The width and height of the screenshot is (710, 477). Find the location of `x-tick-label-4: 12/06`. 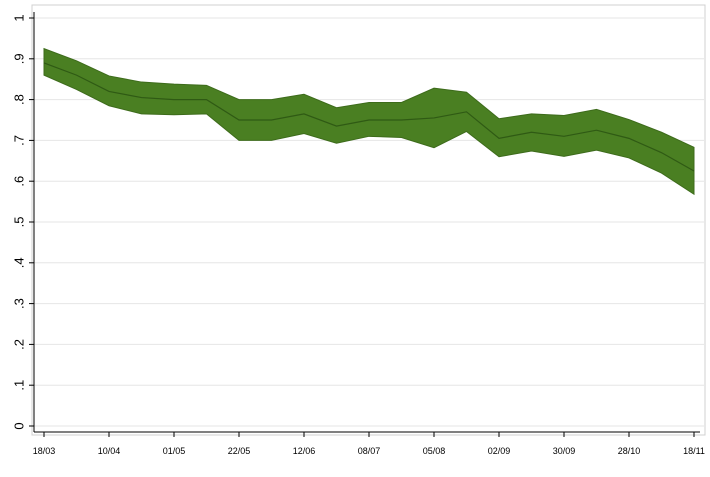

x-tick-label-4: 12/06 is located at coordinates (304, 451).